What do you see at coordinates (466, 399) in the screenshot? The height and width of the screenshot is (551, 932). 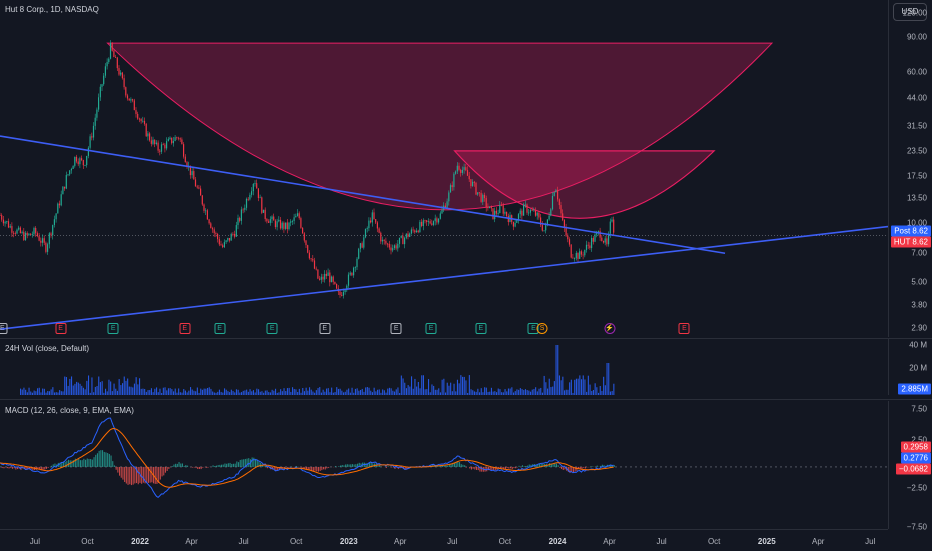 I see `pane-divider` at bounding box center [466, 399].